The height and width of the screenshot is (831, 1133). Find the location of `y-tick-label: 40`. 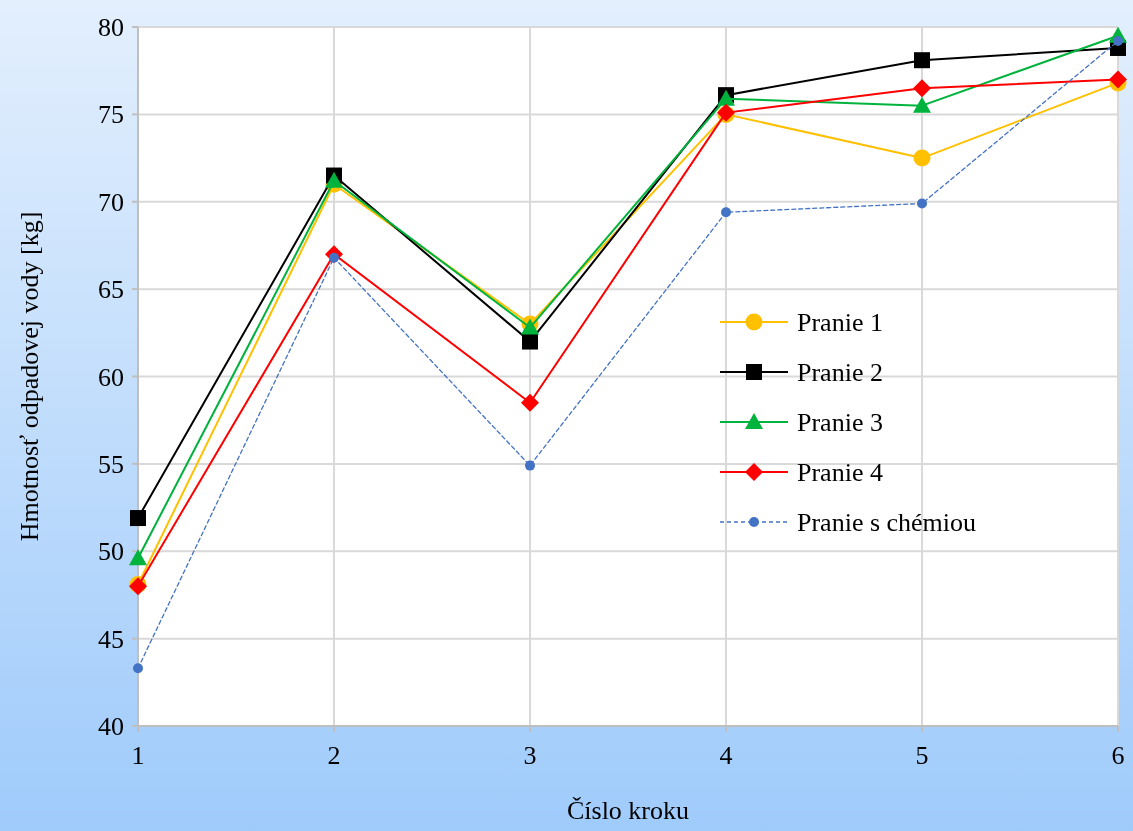

y-tick-label: 40 is located at coordinates (111, 727).